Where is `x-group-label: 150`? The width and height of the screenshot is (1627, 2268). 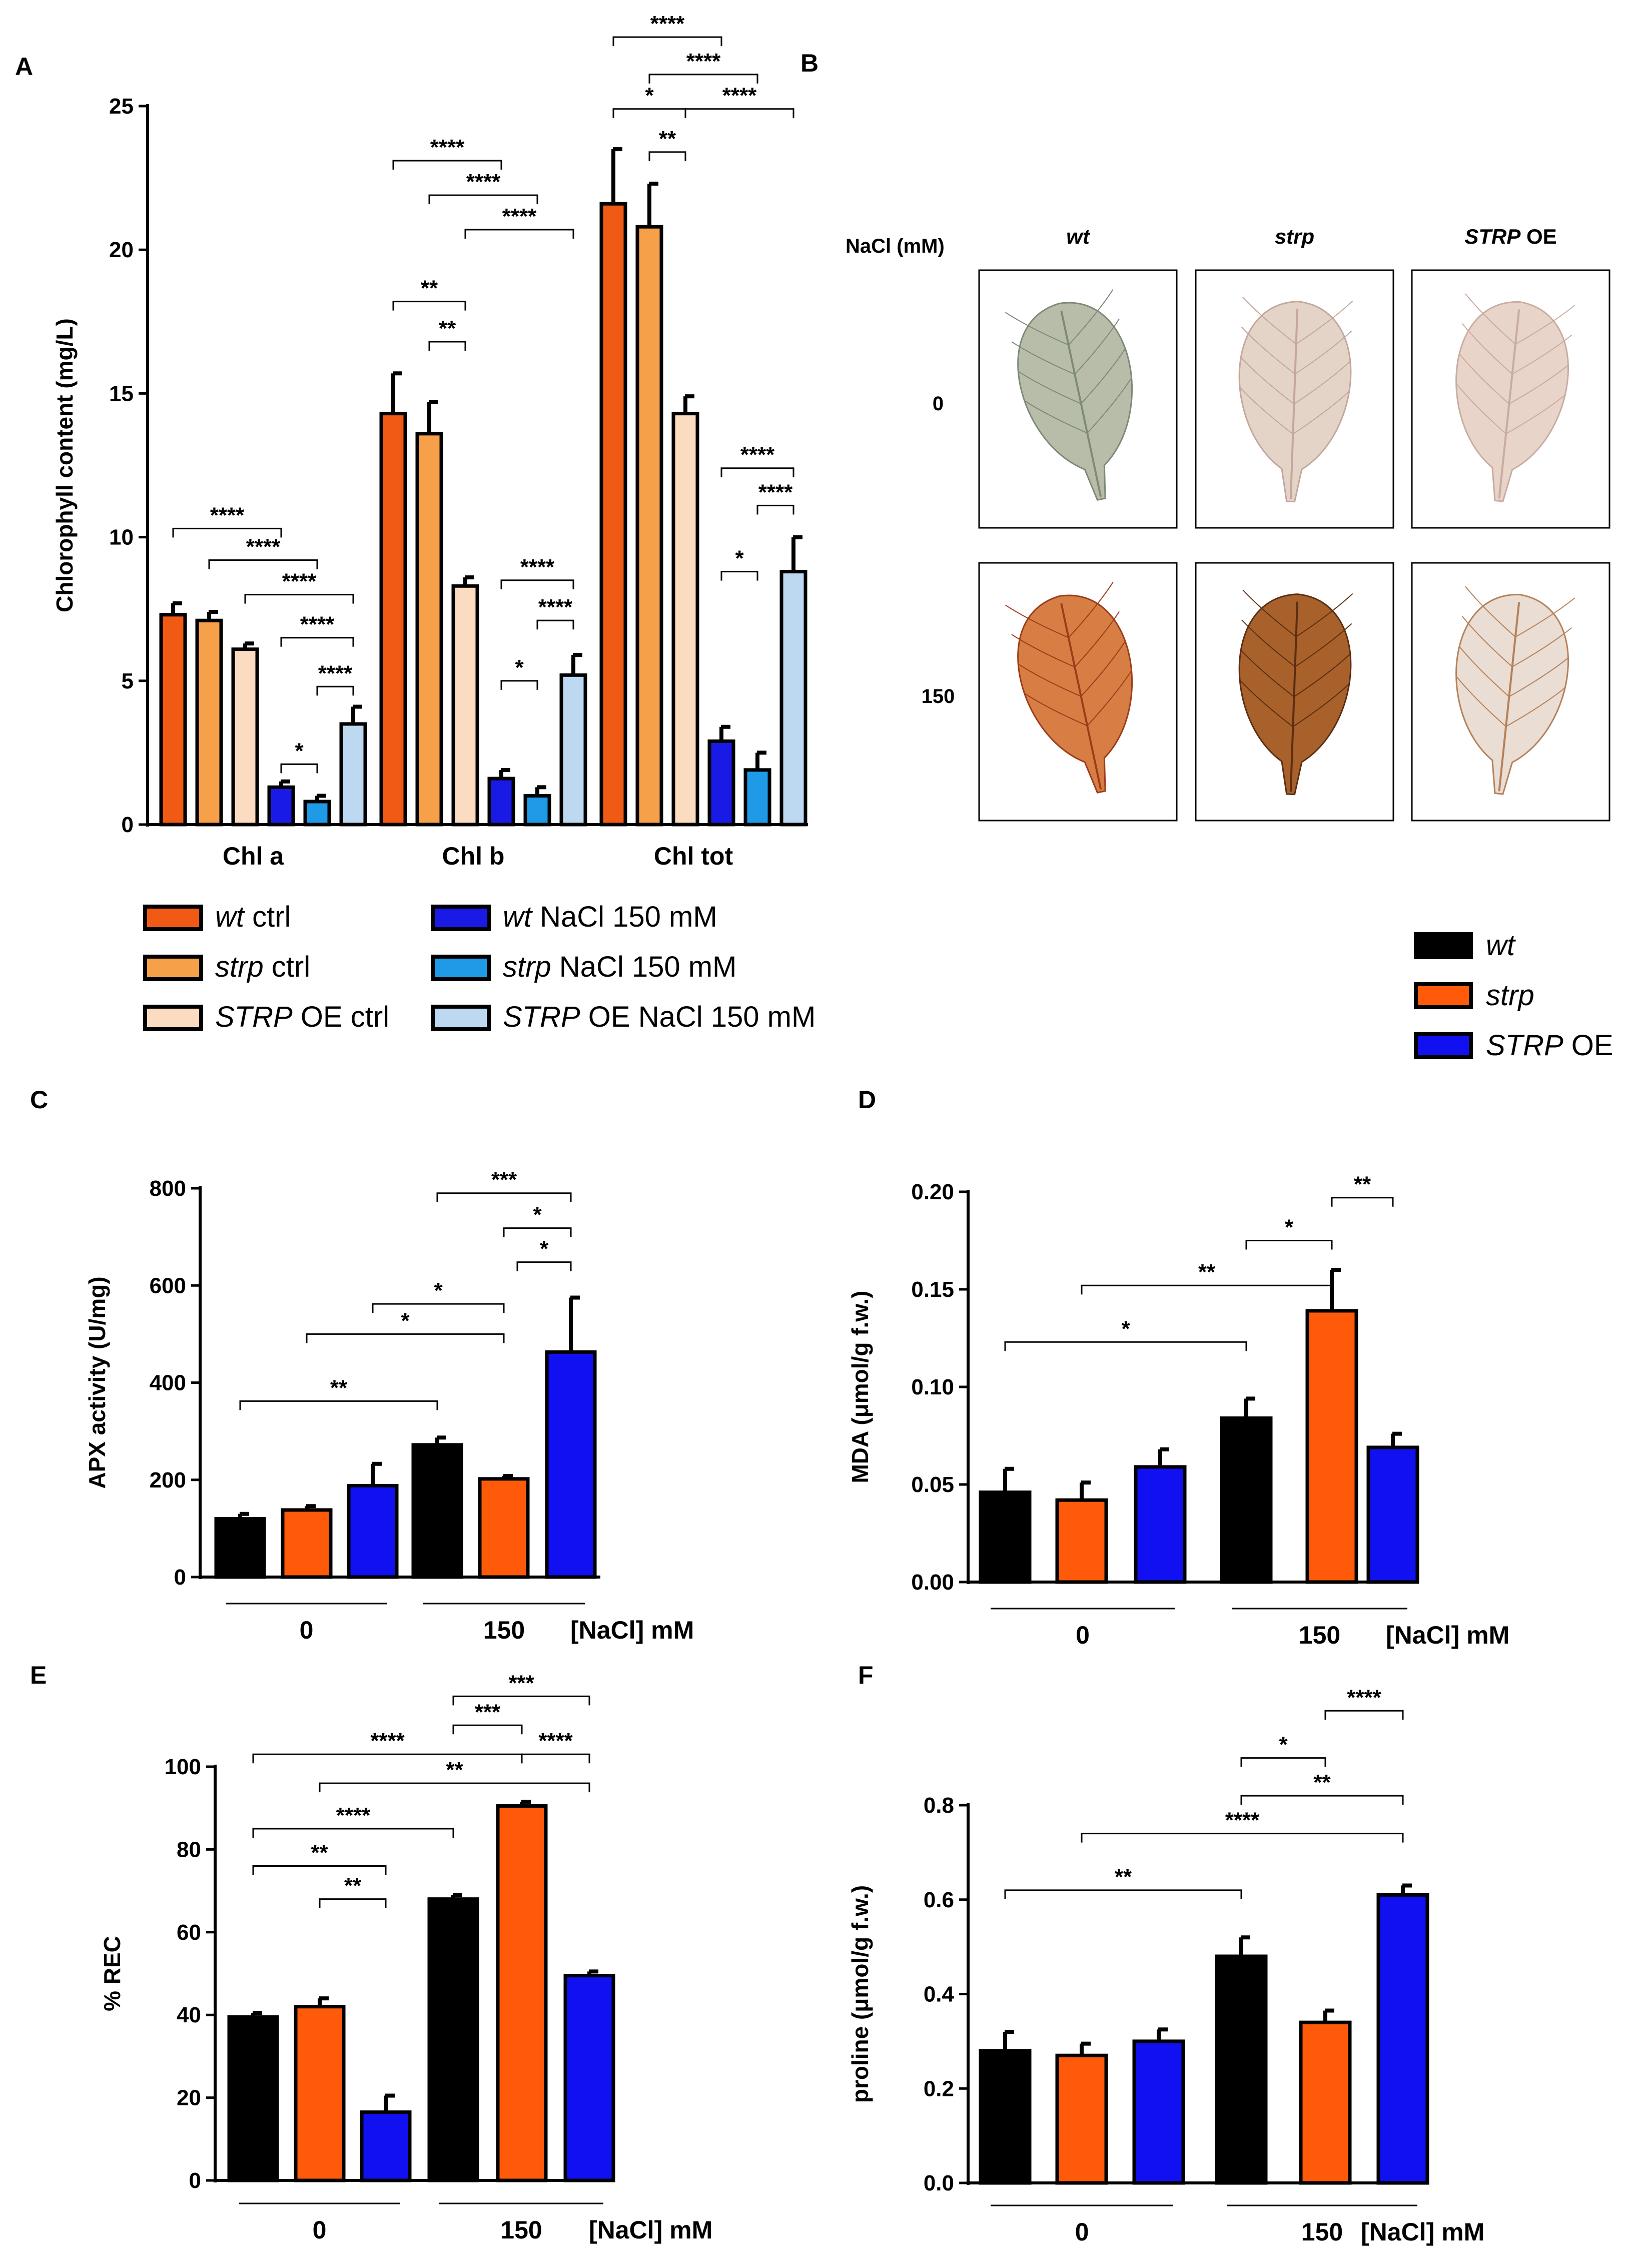 x-group-label: 150 is located at coordinates (1322, 2232).